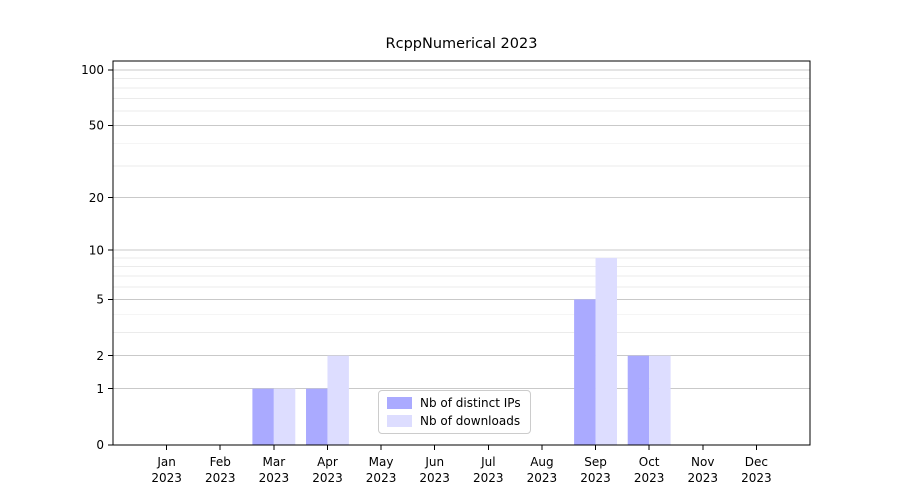 The width and height of the screenshot is (900, 500). I want to click on x-tick-label-month: Feb, so click(220, 462).